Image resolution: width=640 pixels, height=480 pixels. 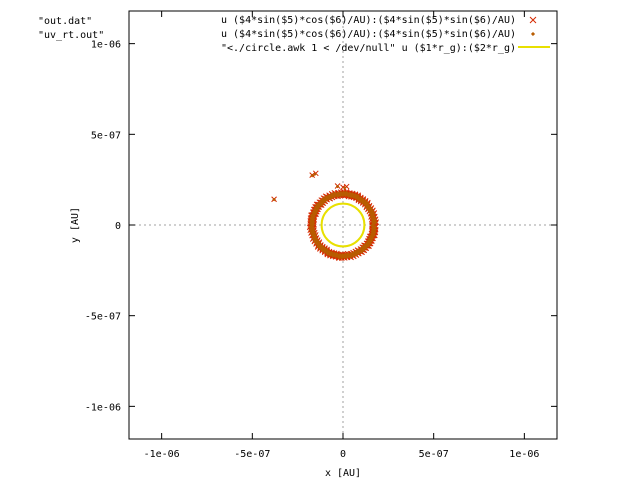 I want to click on y-tick-label: 0, so click(x=118, y=226).